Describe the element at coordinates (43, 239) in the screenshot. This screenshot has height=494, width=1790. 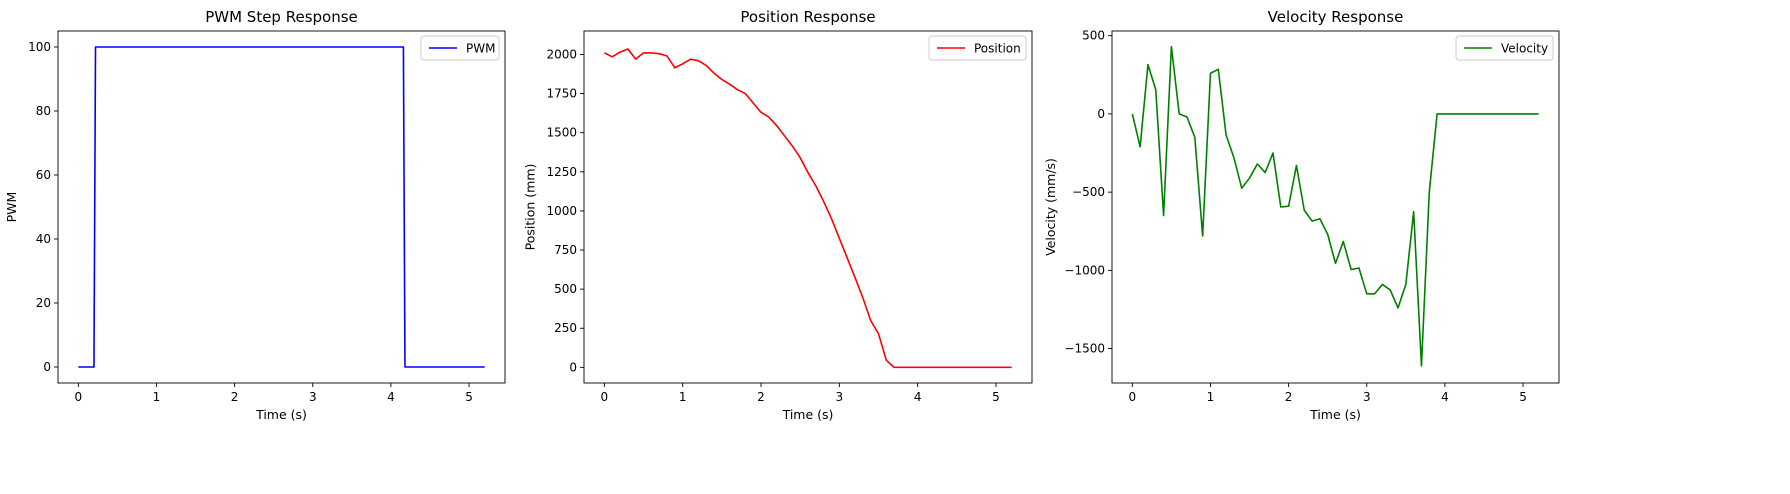
I see `y-tick-label: 40` at that location.